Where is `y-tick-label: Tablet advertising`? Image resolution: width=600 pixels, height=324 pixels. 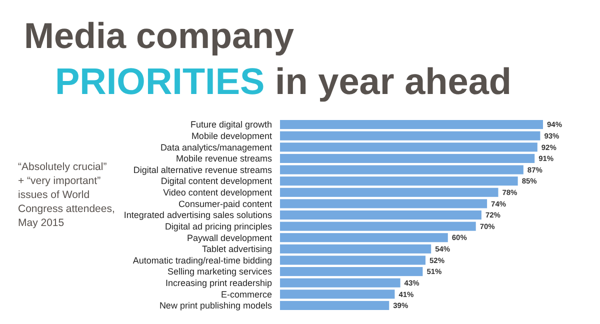
y-tick-label: Tablet advertising is located at coordinates (237, 249).